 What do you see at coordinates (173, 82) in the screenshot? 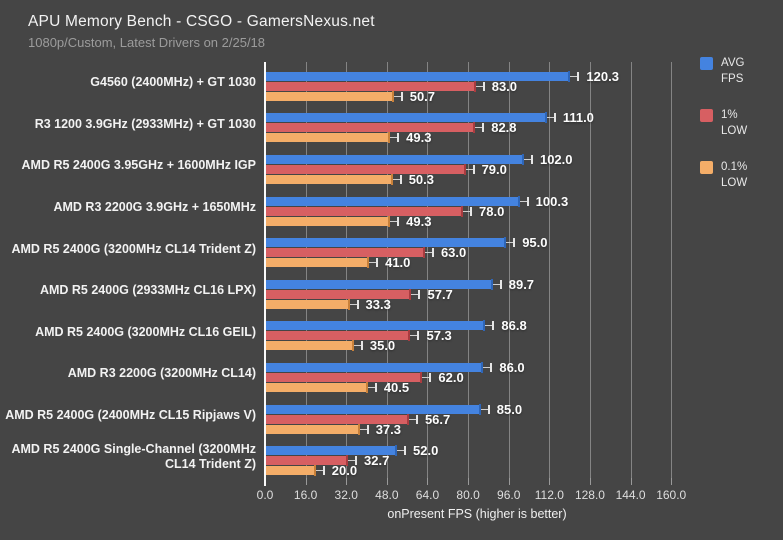
I see `category-label: G4560 (2400MHz) + GT 1030` at bounding box center [173, 82].